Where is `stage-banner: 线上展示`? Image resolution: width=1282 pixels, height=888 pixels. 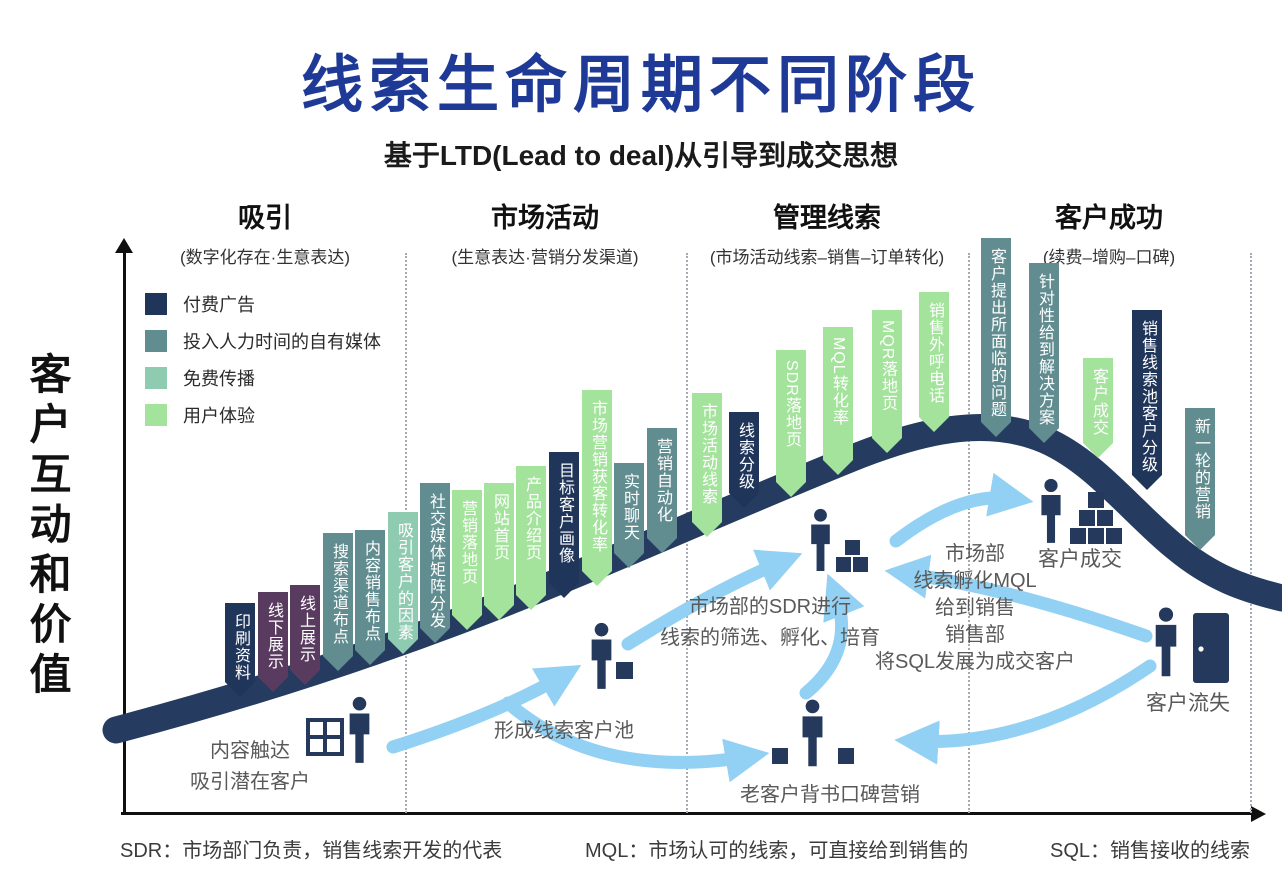 stage-banner: 线上展示 is located at coordinates (305, 635).